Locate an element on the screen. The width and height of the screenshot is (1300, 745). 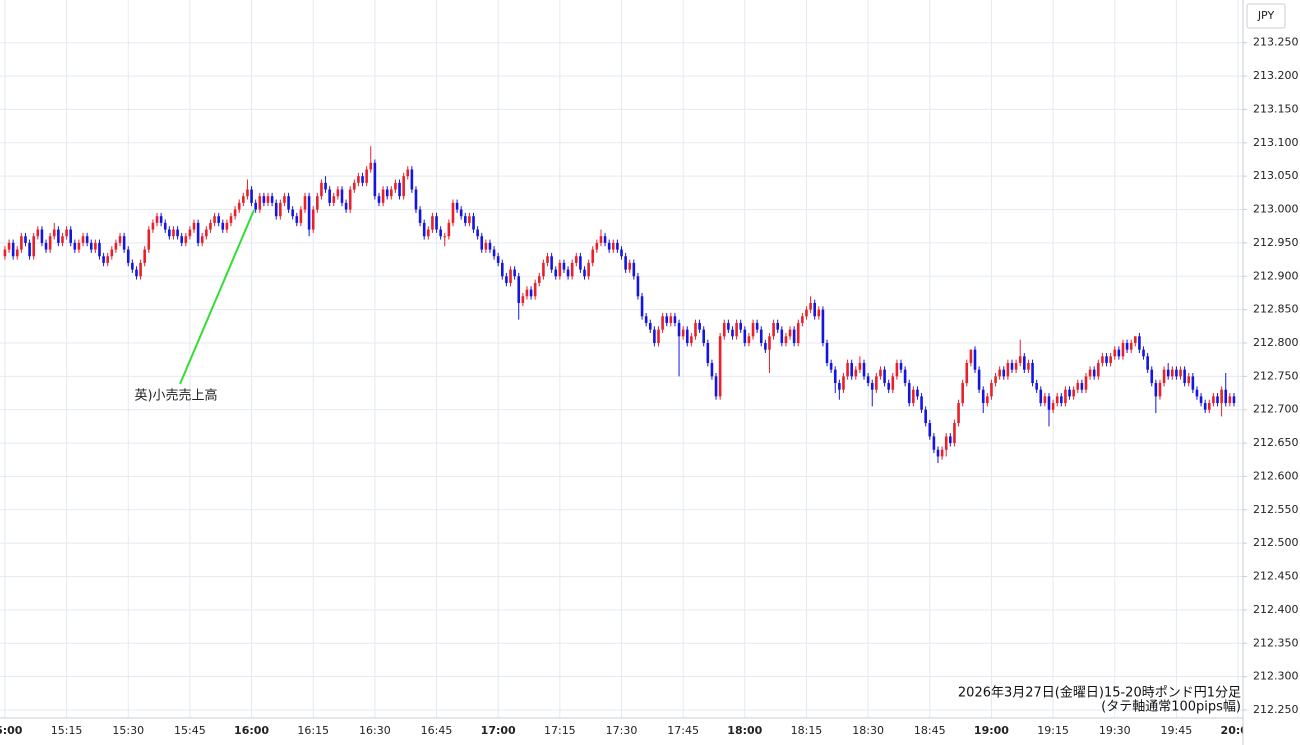
y-tick-label: 212.750 is located at coordinates (1276, 375).